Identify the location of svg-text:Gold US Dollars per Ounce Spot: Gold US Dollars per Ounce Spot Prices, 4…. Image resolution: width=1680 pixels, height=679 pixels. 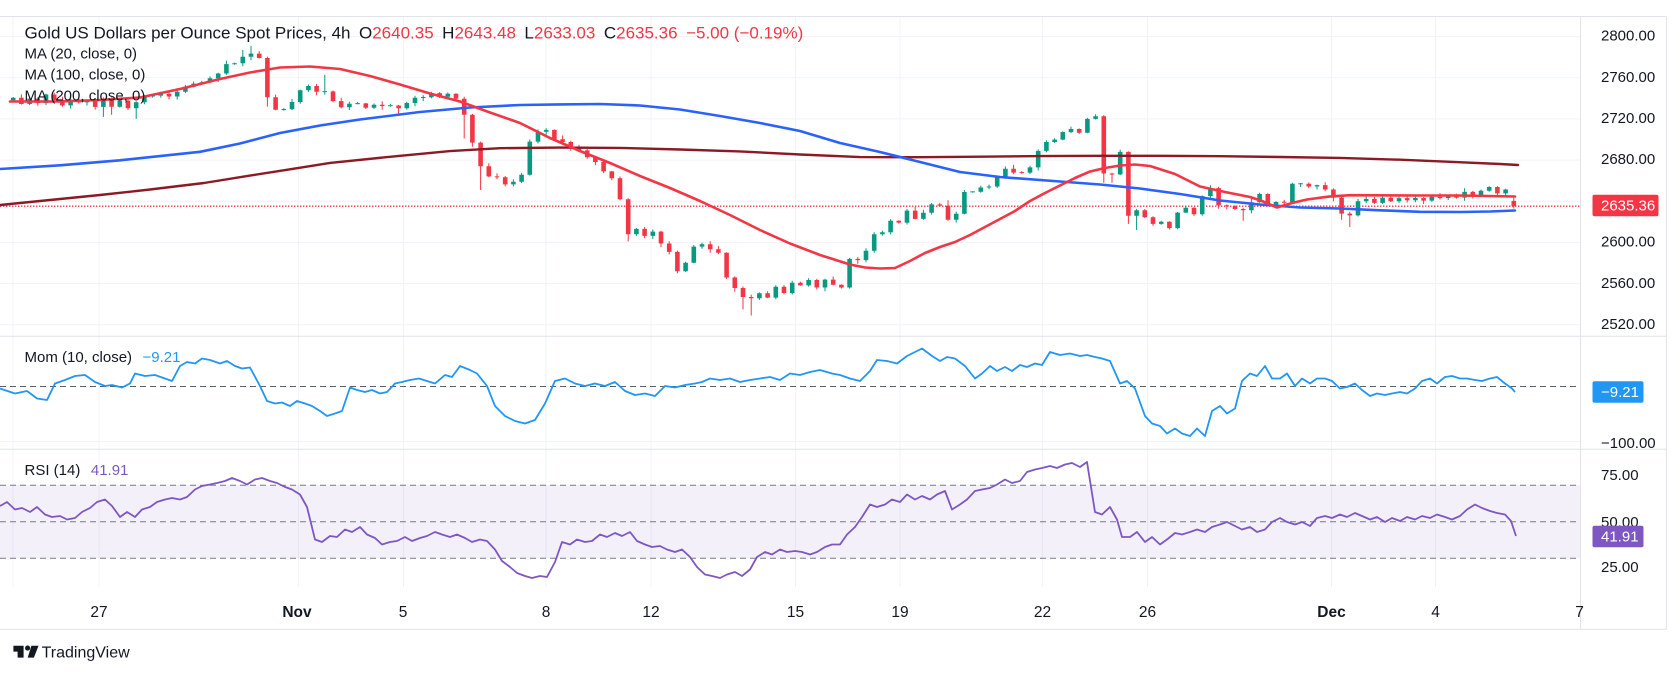
(414, 33).